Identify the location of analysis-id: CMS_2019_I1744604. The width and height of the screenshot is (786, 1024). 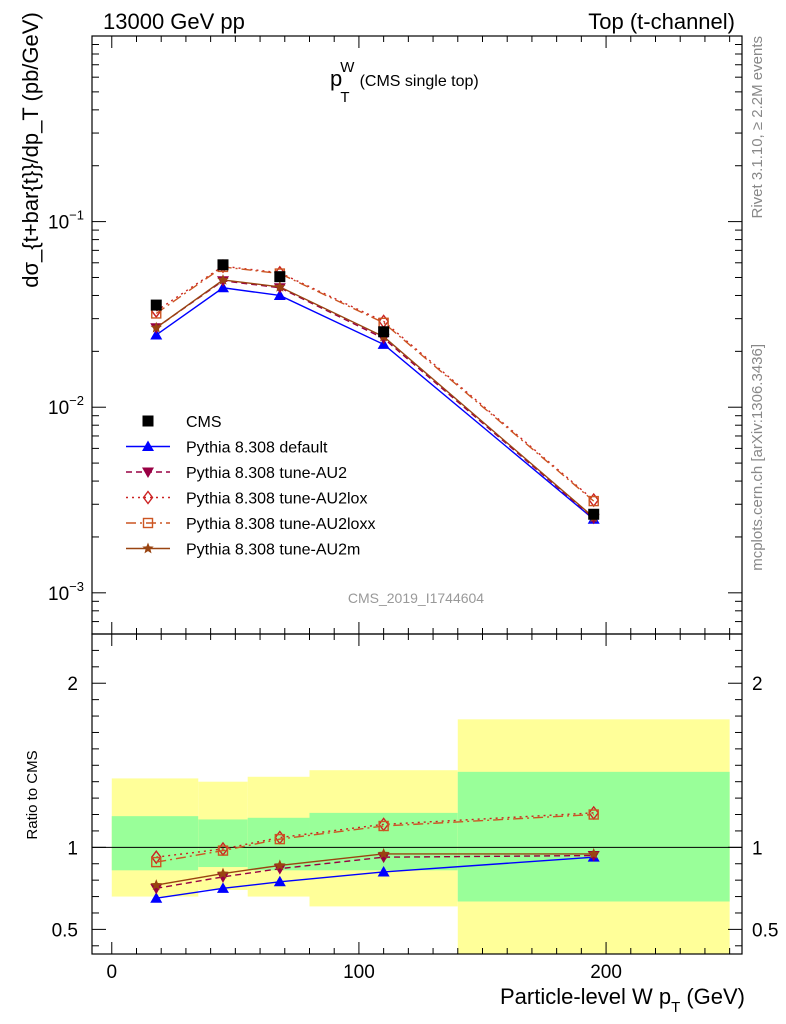
(416, 598).